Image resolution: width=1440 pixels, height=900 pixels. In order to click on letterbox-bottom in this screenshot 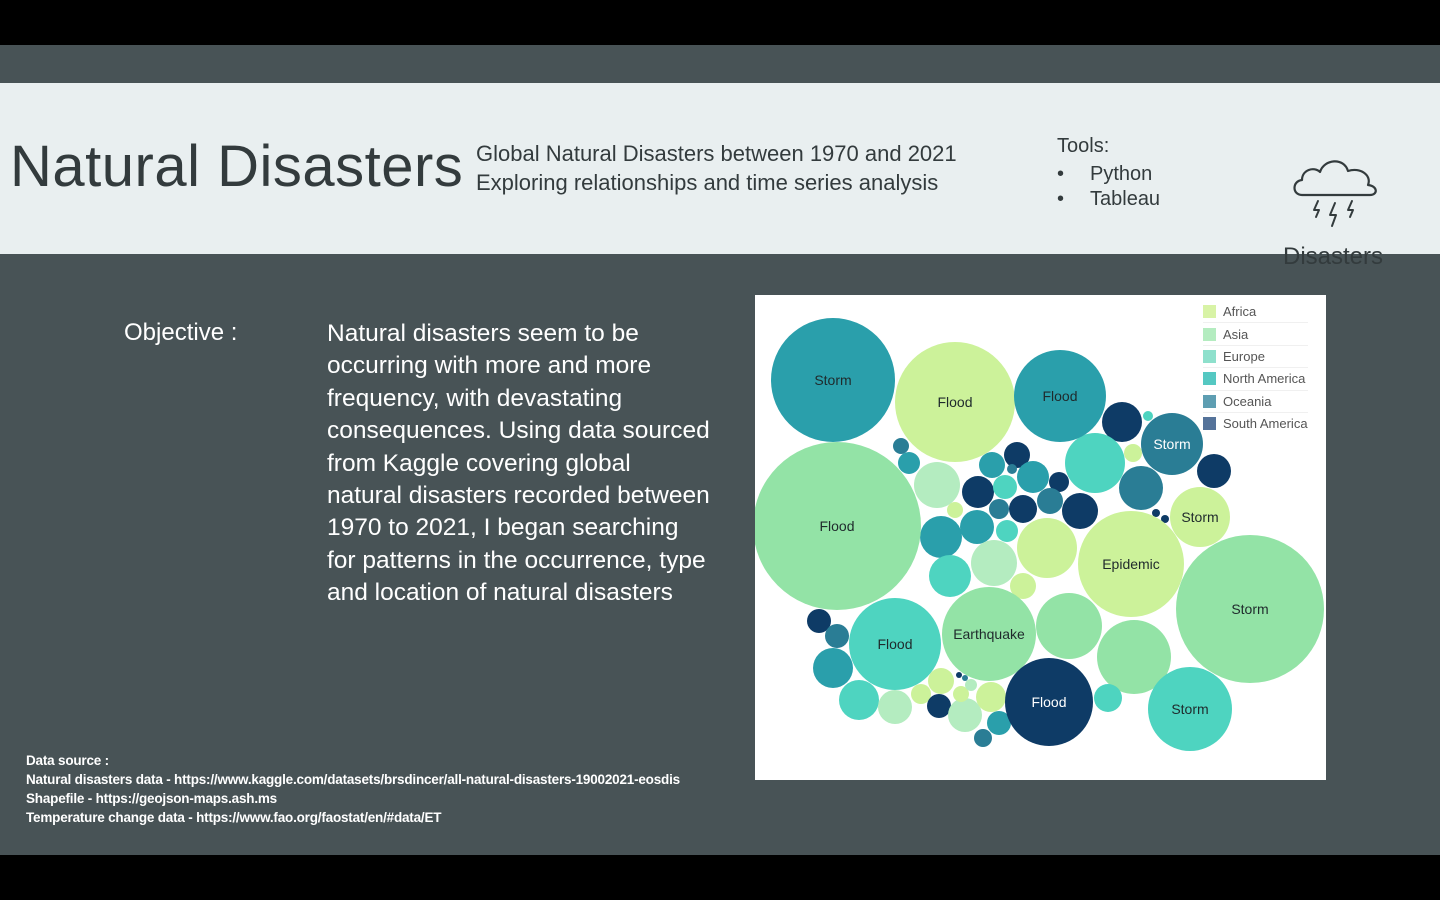, I will do `click(720, 877)`.